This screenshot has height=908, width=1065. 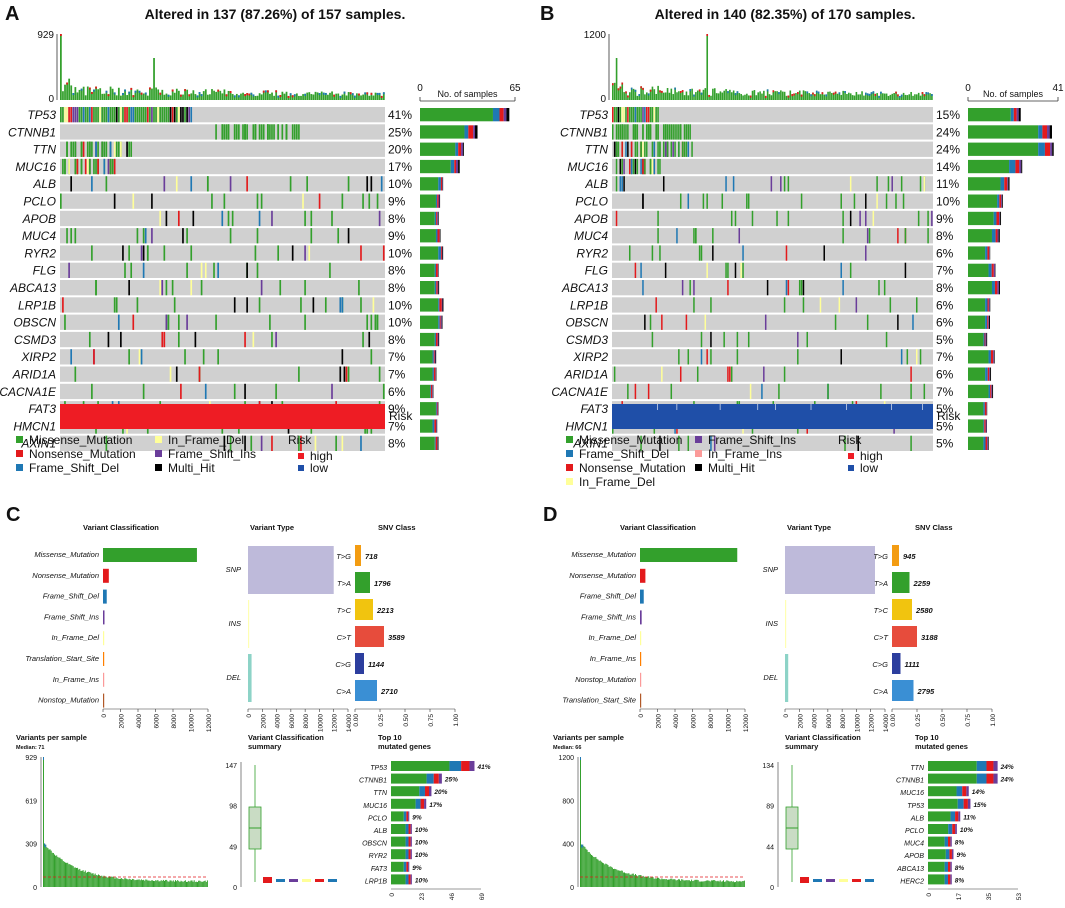 What do you see at coordinates (770, 847) in the screenshot?
I see `vcs-tick-label: 44` at bounding box center [770, 847].